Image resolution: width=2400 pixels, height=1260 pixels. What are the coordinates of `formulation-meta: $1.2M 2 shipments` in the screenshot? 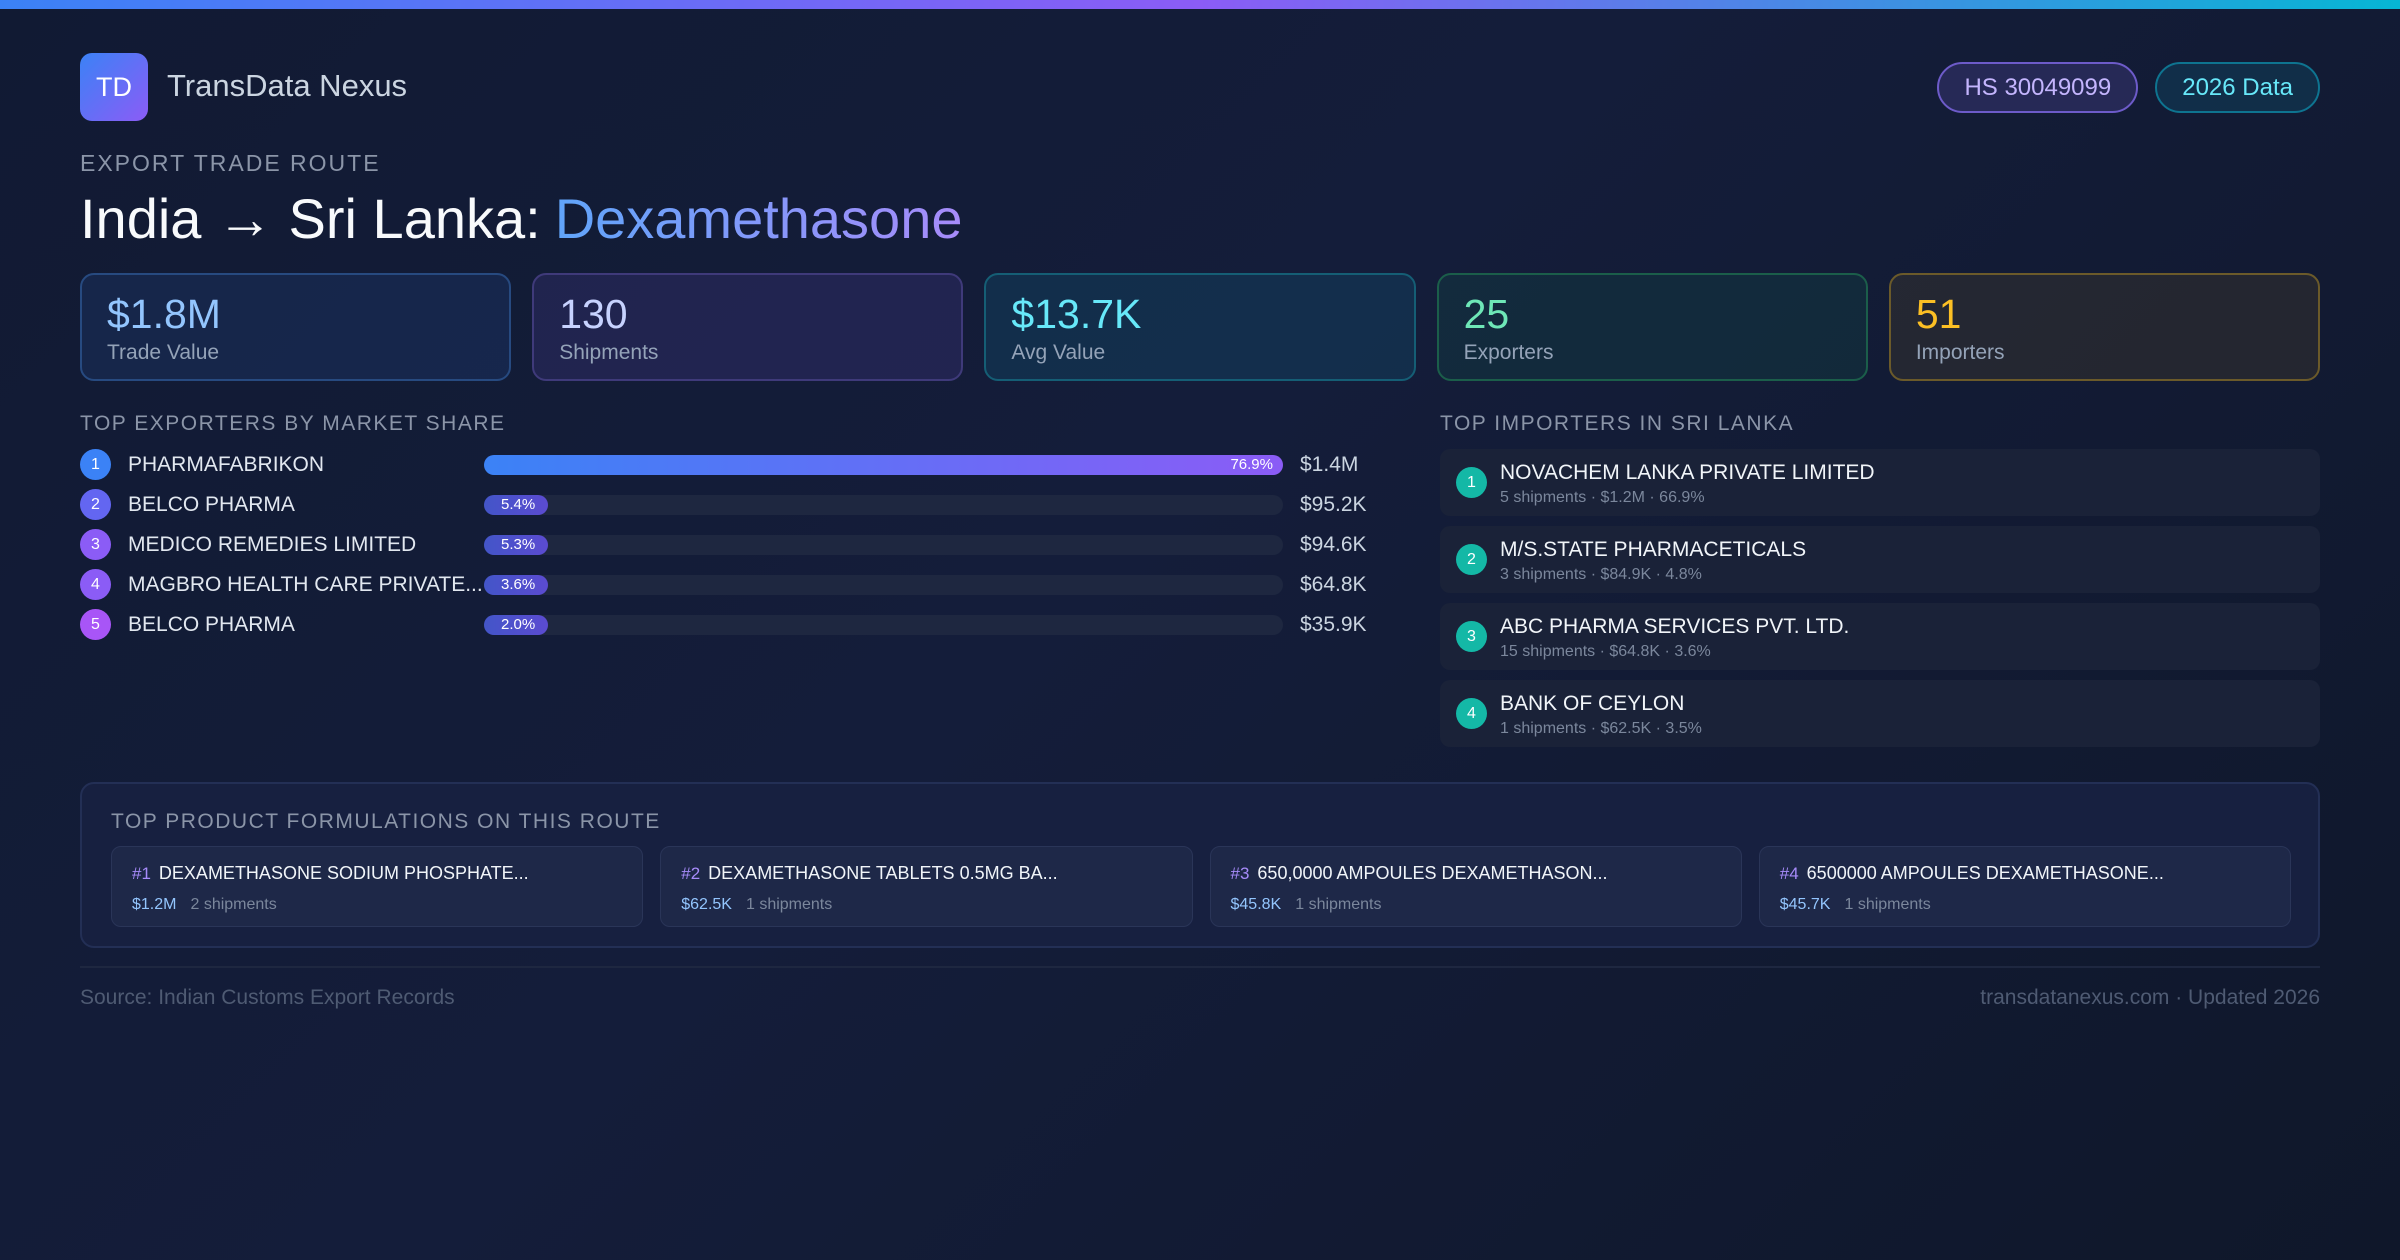 It's located at (377, 905).